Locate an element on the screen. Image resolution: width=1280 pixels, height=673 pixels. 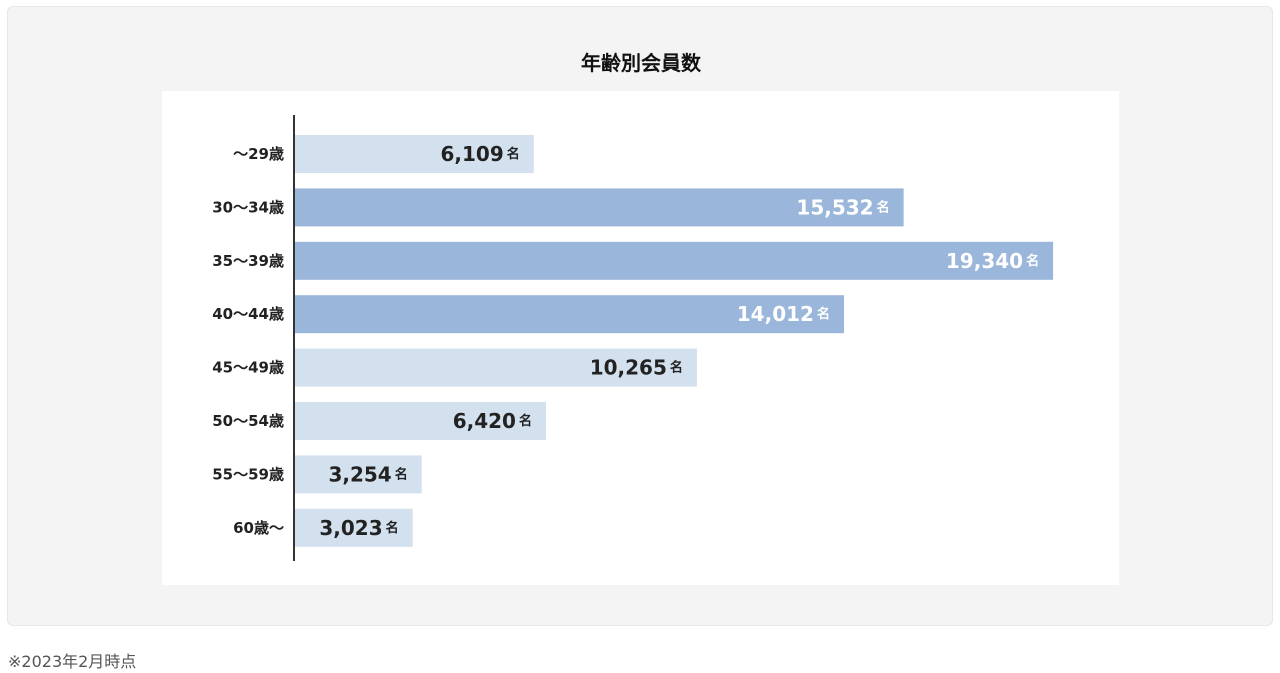
bar-row: 50～54歳 6,420 名 is located at coordinates (379, 421).